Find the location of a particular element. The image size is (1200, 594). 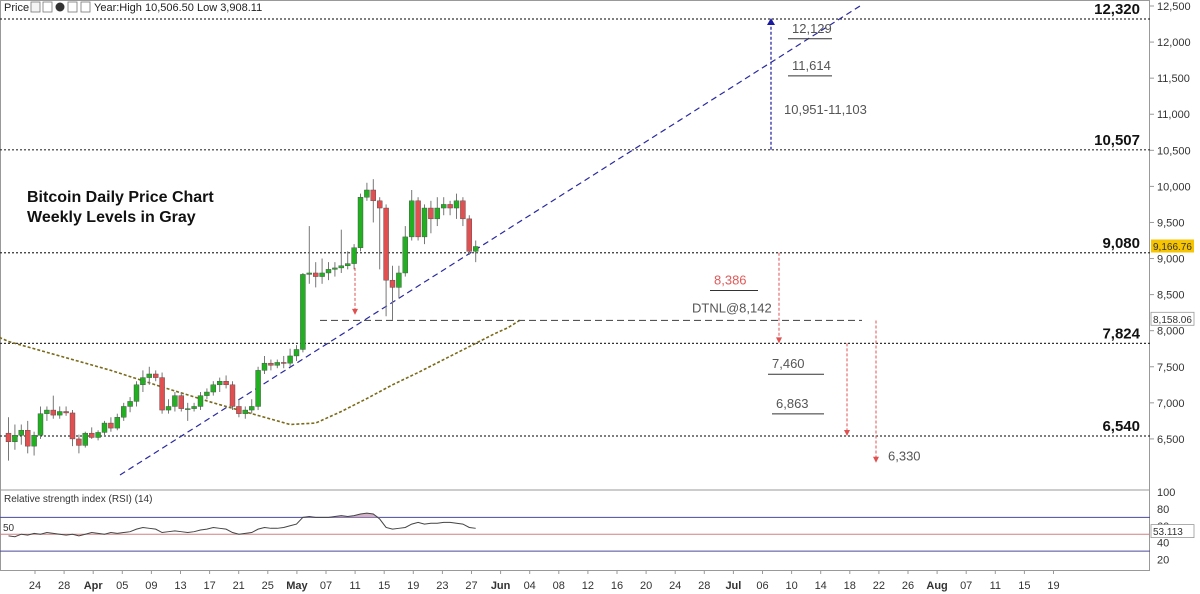

target-arrow-head is located at coordinates (771, 21).